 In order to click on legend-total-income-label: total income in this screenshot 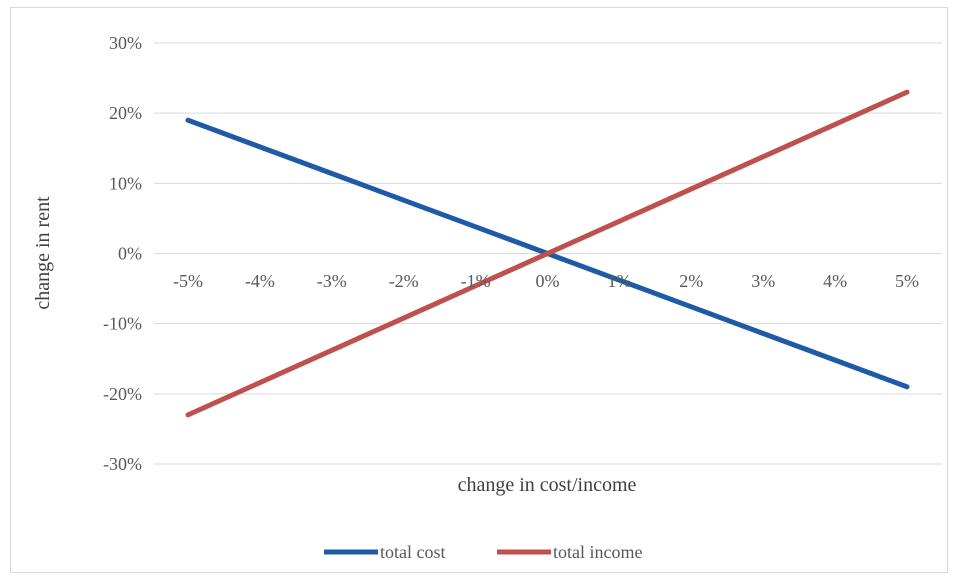, I will do `click(597, 552)`.